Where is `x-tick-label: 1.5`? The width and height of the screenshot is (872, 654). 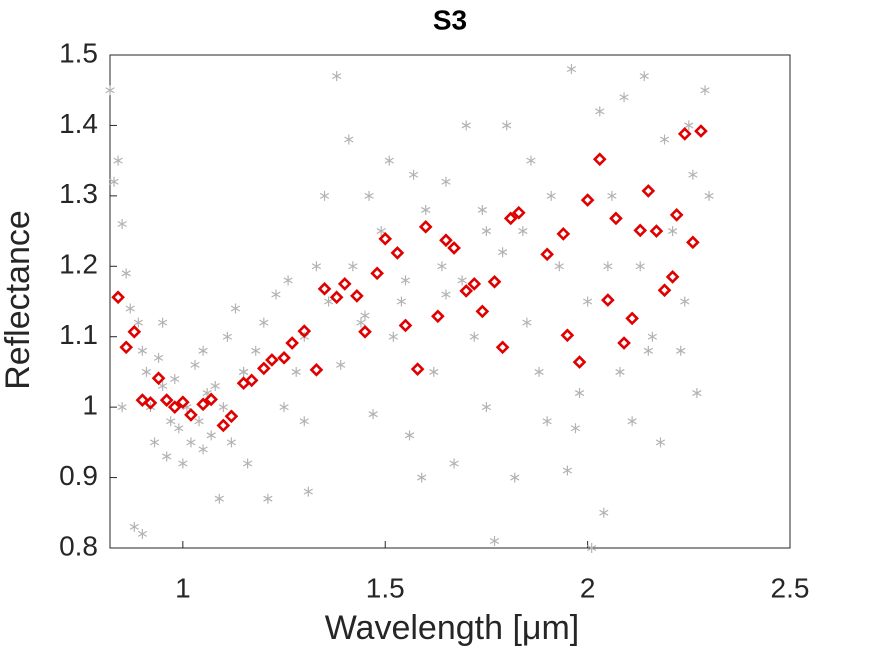
x-tick-label: 1.5 is located at coordinates (385, 587).